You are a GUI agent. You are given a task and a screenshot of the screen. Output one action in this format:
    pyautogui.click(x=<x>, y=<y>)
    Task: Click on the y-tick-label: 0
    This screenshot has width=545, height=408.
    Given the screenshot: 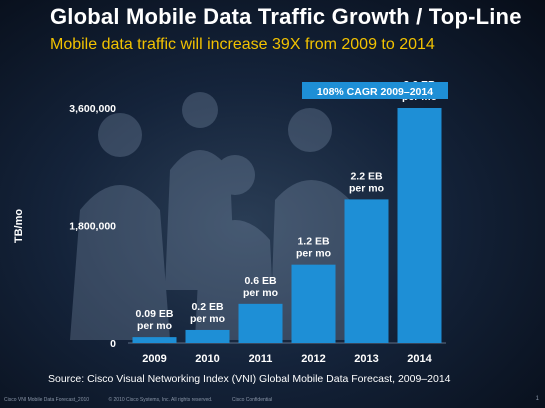 What is the action you would take?
    pyautogui.click(x=113, y=344)
    